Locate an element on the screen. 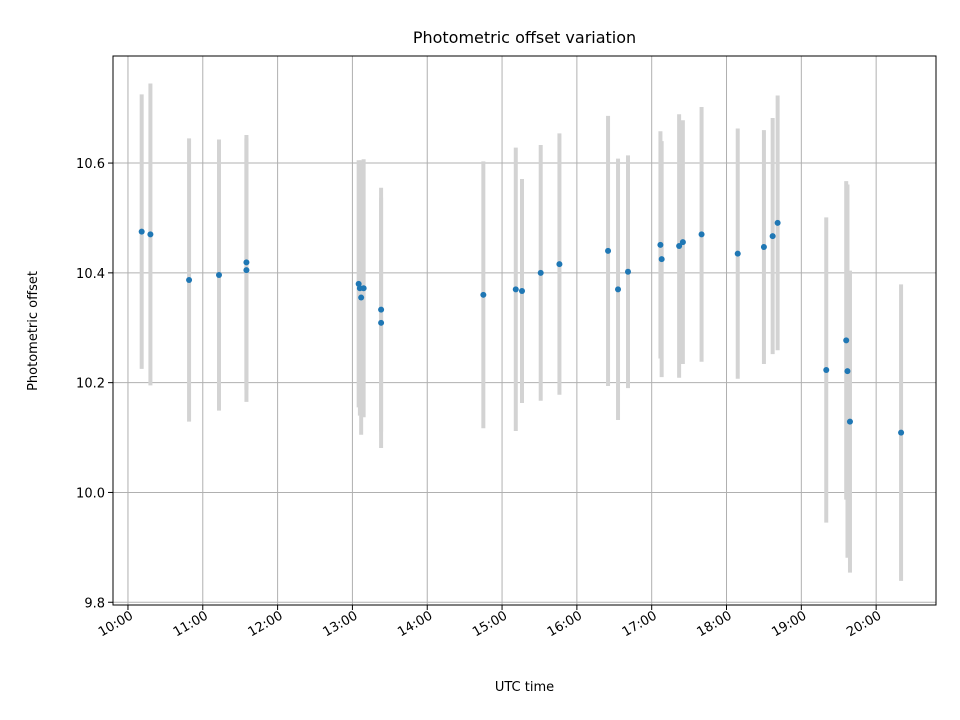 The height and width of the screenshot is (720, 960). y-axis-label: Photometric offset is located at coordinates (33, 331).